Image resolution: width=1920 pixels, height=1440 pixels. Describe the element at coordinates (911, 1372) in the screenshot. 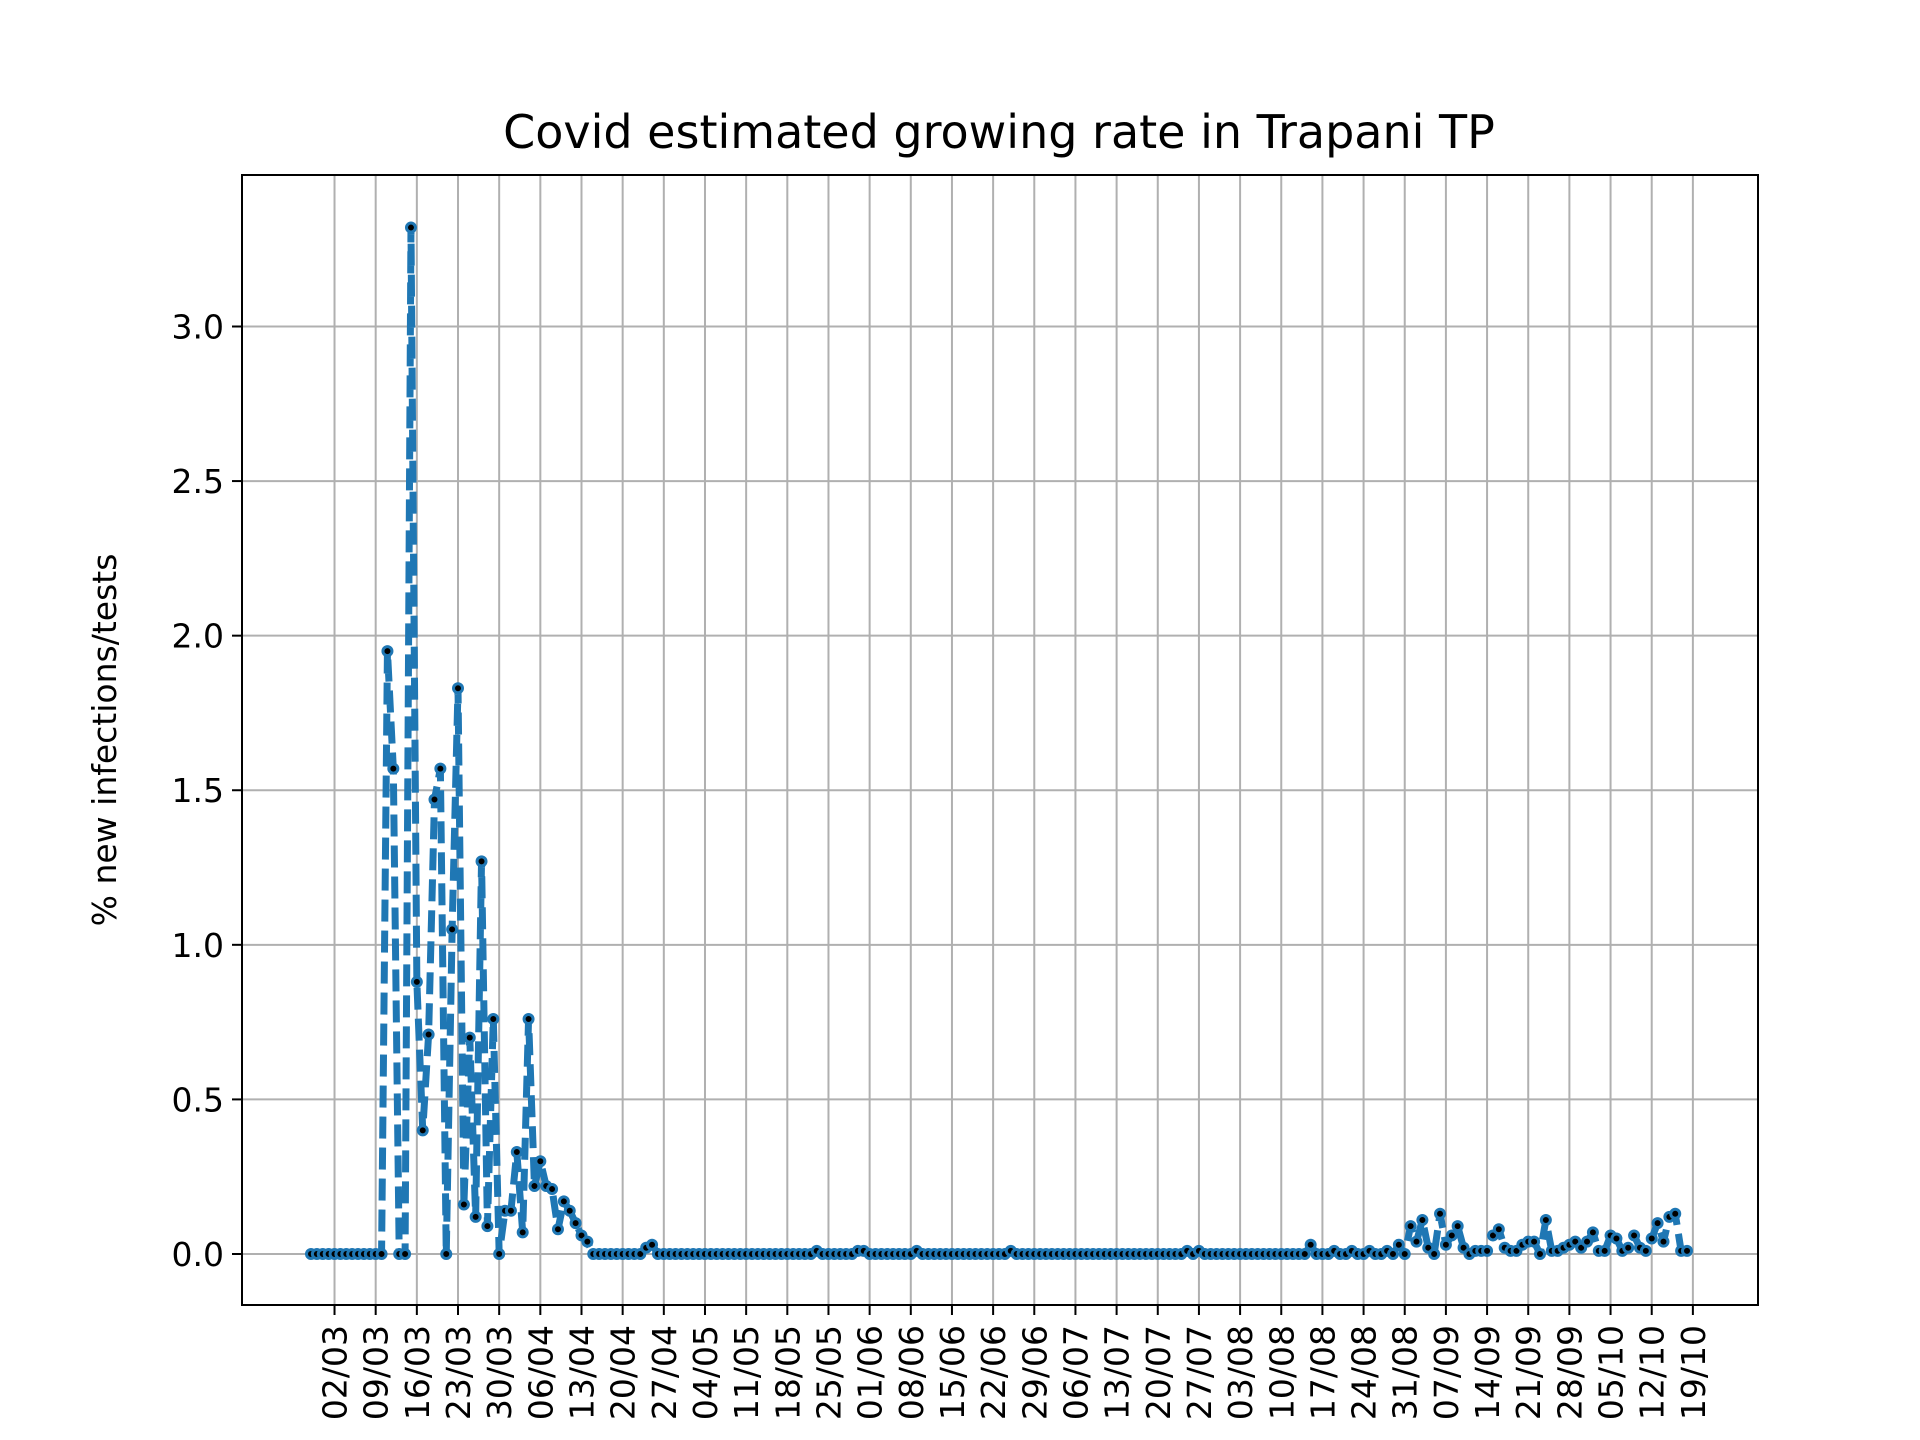

I see `x-tick-label: 08/06` at that location.